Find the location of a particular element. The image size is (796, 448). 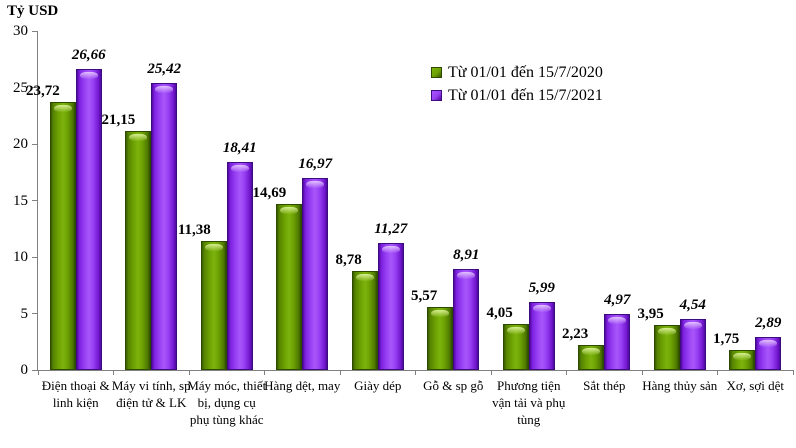

y-axis-tick-label: 15 is located at coordinates (20, 200).